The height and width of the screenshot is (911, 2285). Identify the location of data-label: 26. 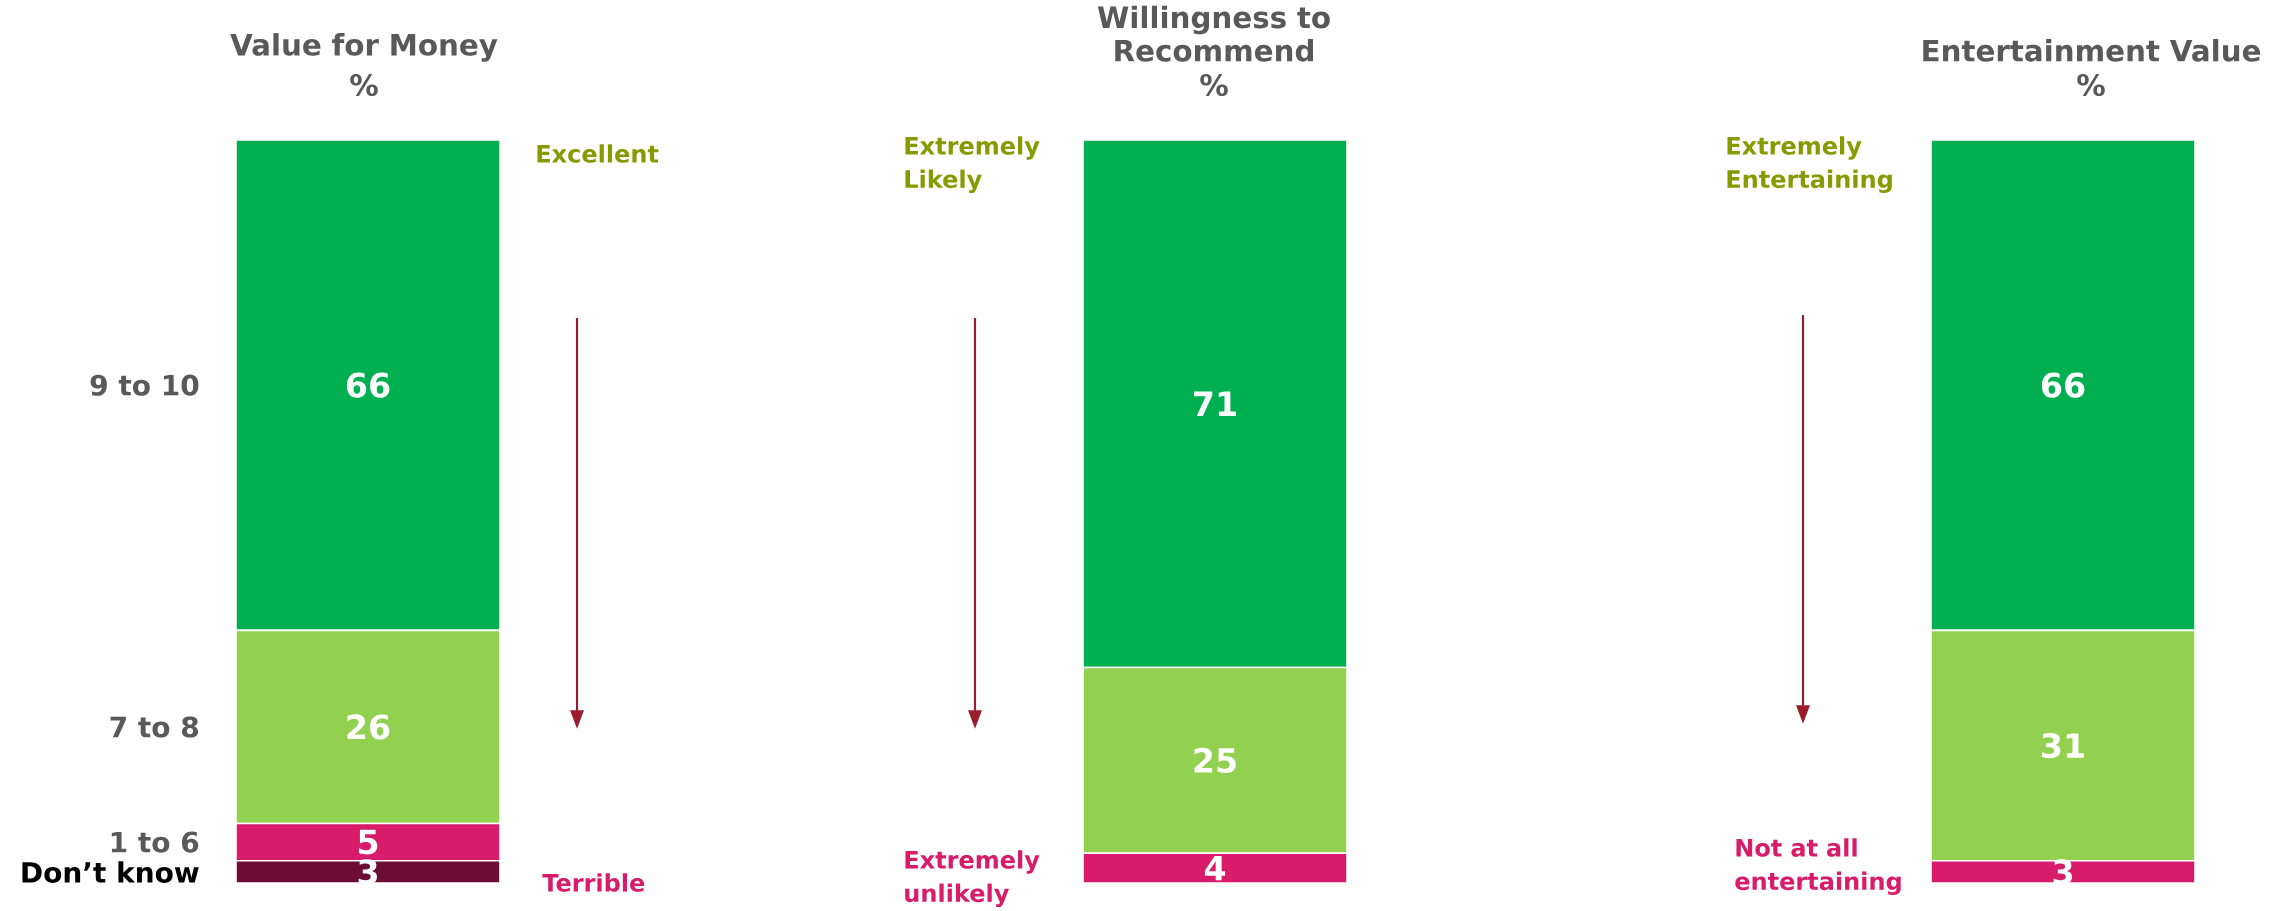
(368, 727).